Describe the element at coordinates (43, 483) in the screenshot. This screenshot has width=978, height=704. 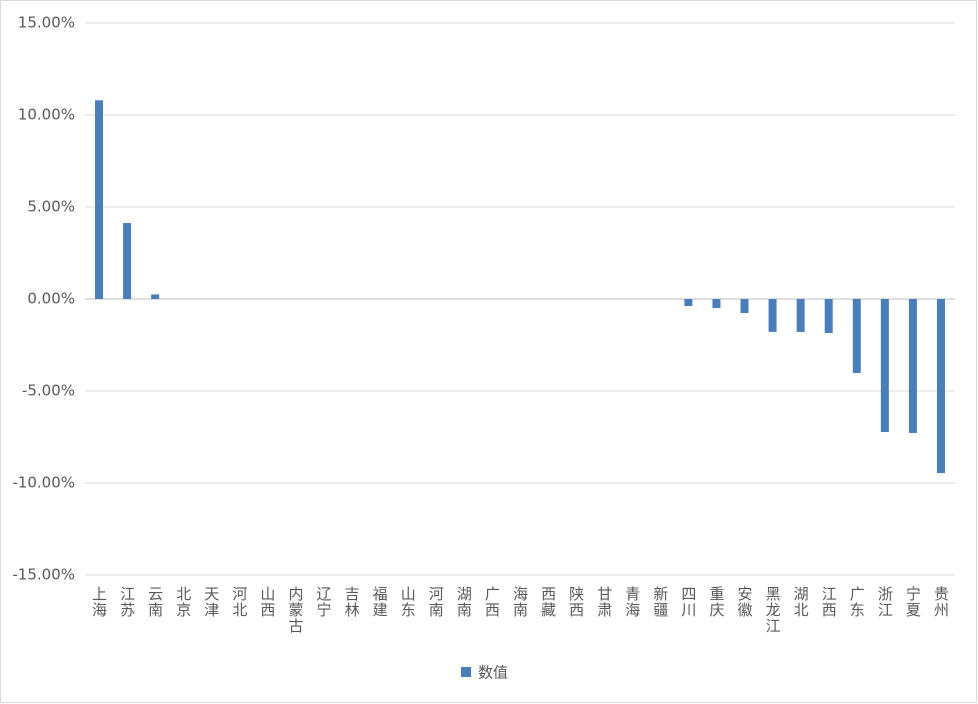
I see `y-tick-label: -10.00%` at that location.